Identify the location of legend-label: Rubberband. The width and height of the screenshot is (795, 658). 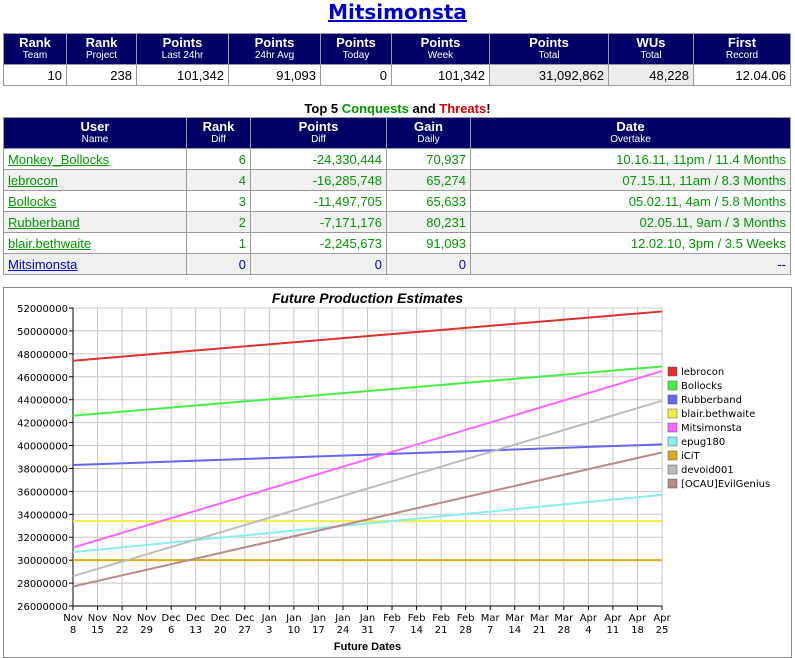
(711, 400).